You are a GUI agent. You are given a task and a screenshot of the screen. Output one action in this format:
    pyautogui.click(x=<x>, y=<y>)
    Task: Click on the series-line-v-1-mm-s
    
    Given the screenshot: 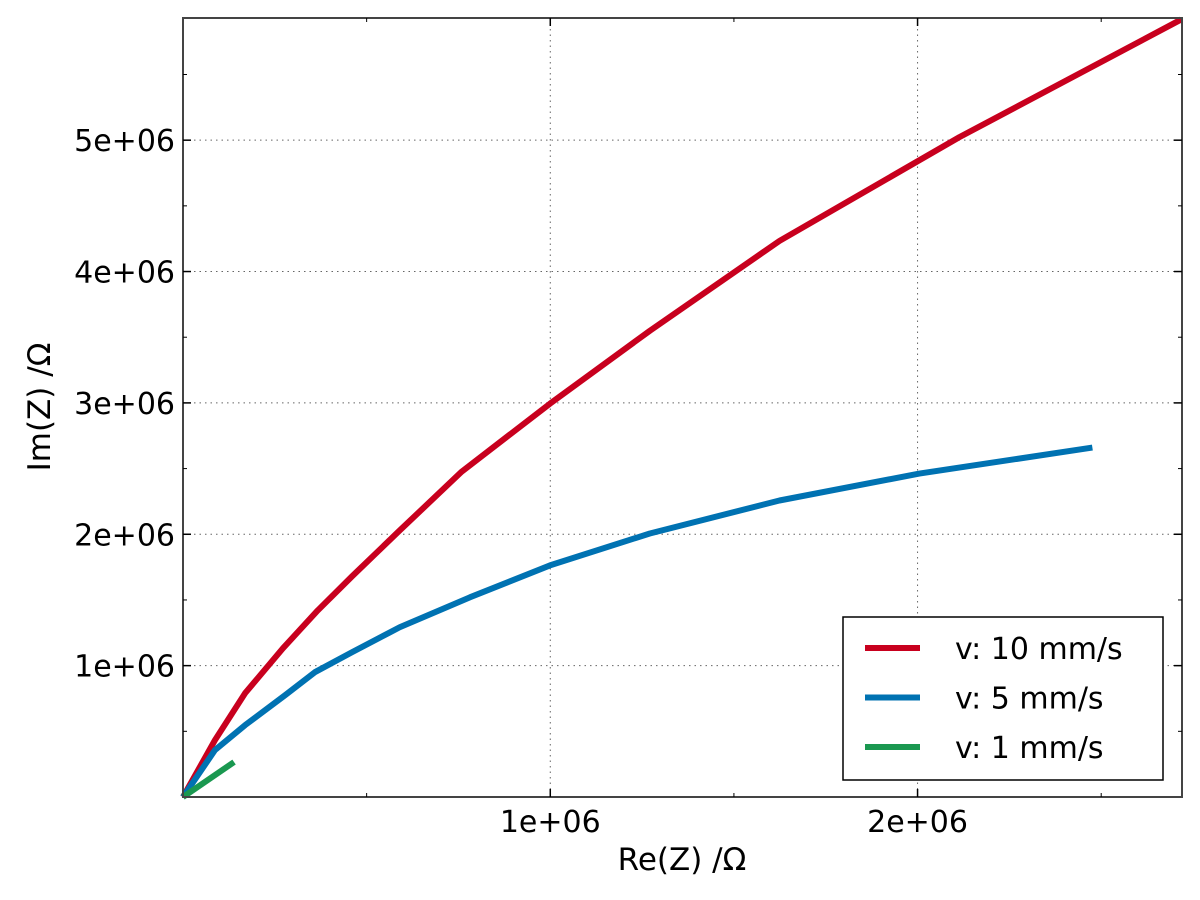 What is the action you would take?
    pyautogui.click(x=208, y=779)
    